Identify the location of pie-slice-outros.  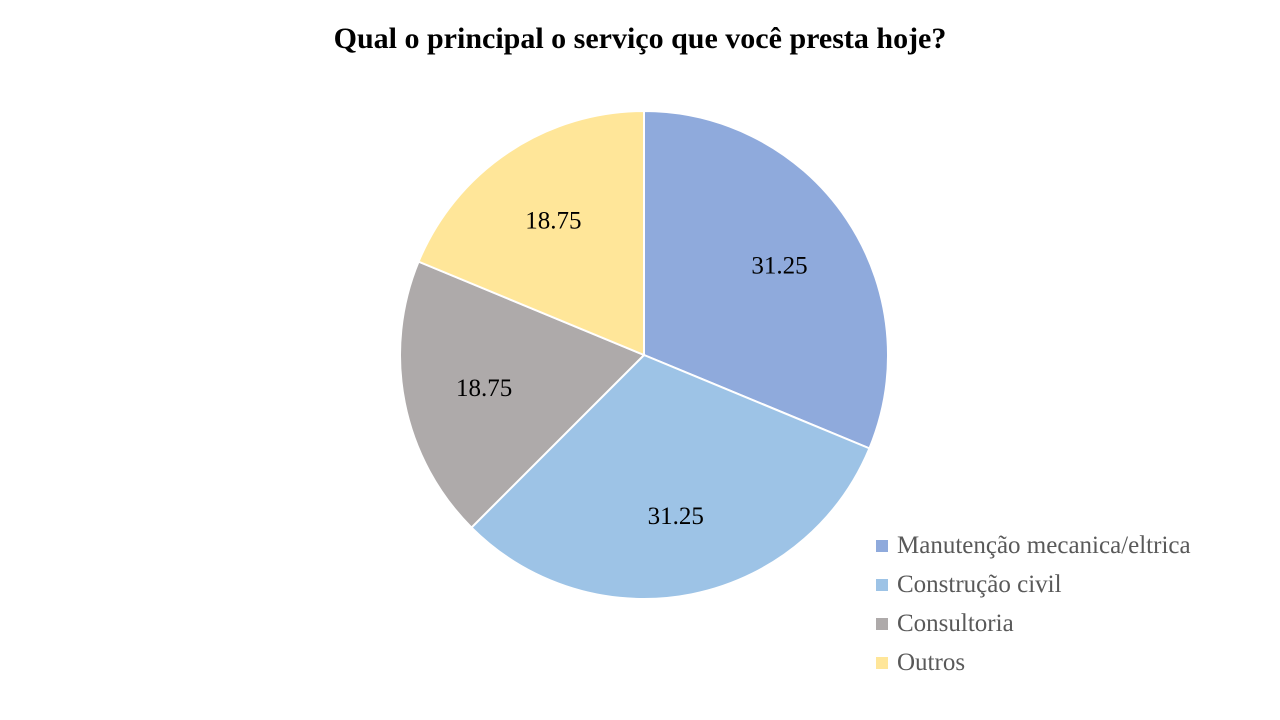
(531, 233).